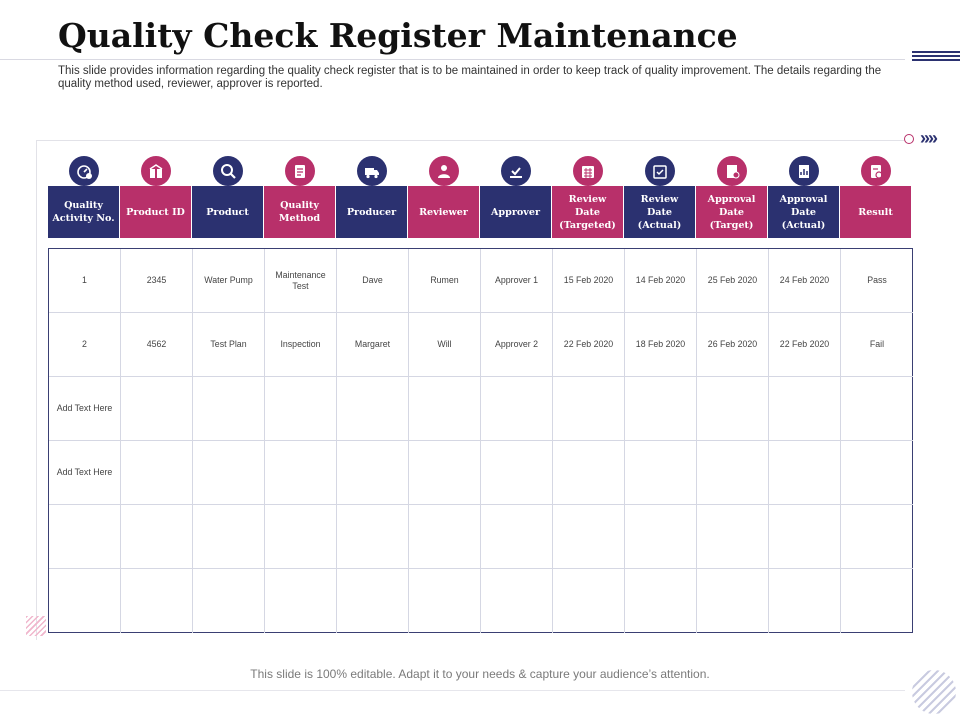 Image resolution: width=960 pixels, height=720 pixels. Describe the element at coordinates (84, 171) in the screenshot. I see `gauge-settings-icon` at that location.